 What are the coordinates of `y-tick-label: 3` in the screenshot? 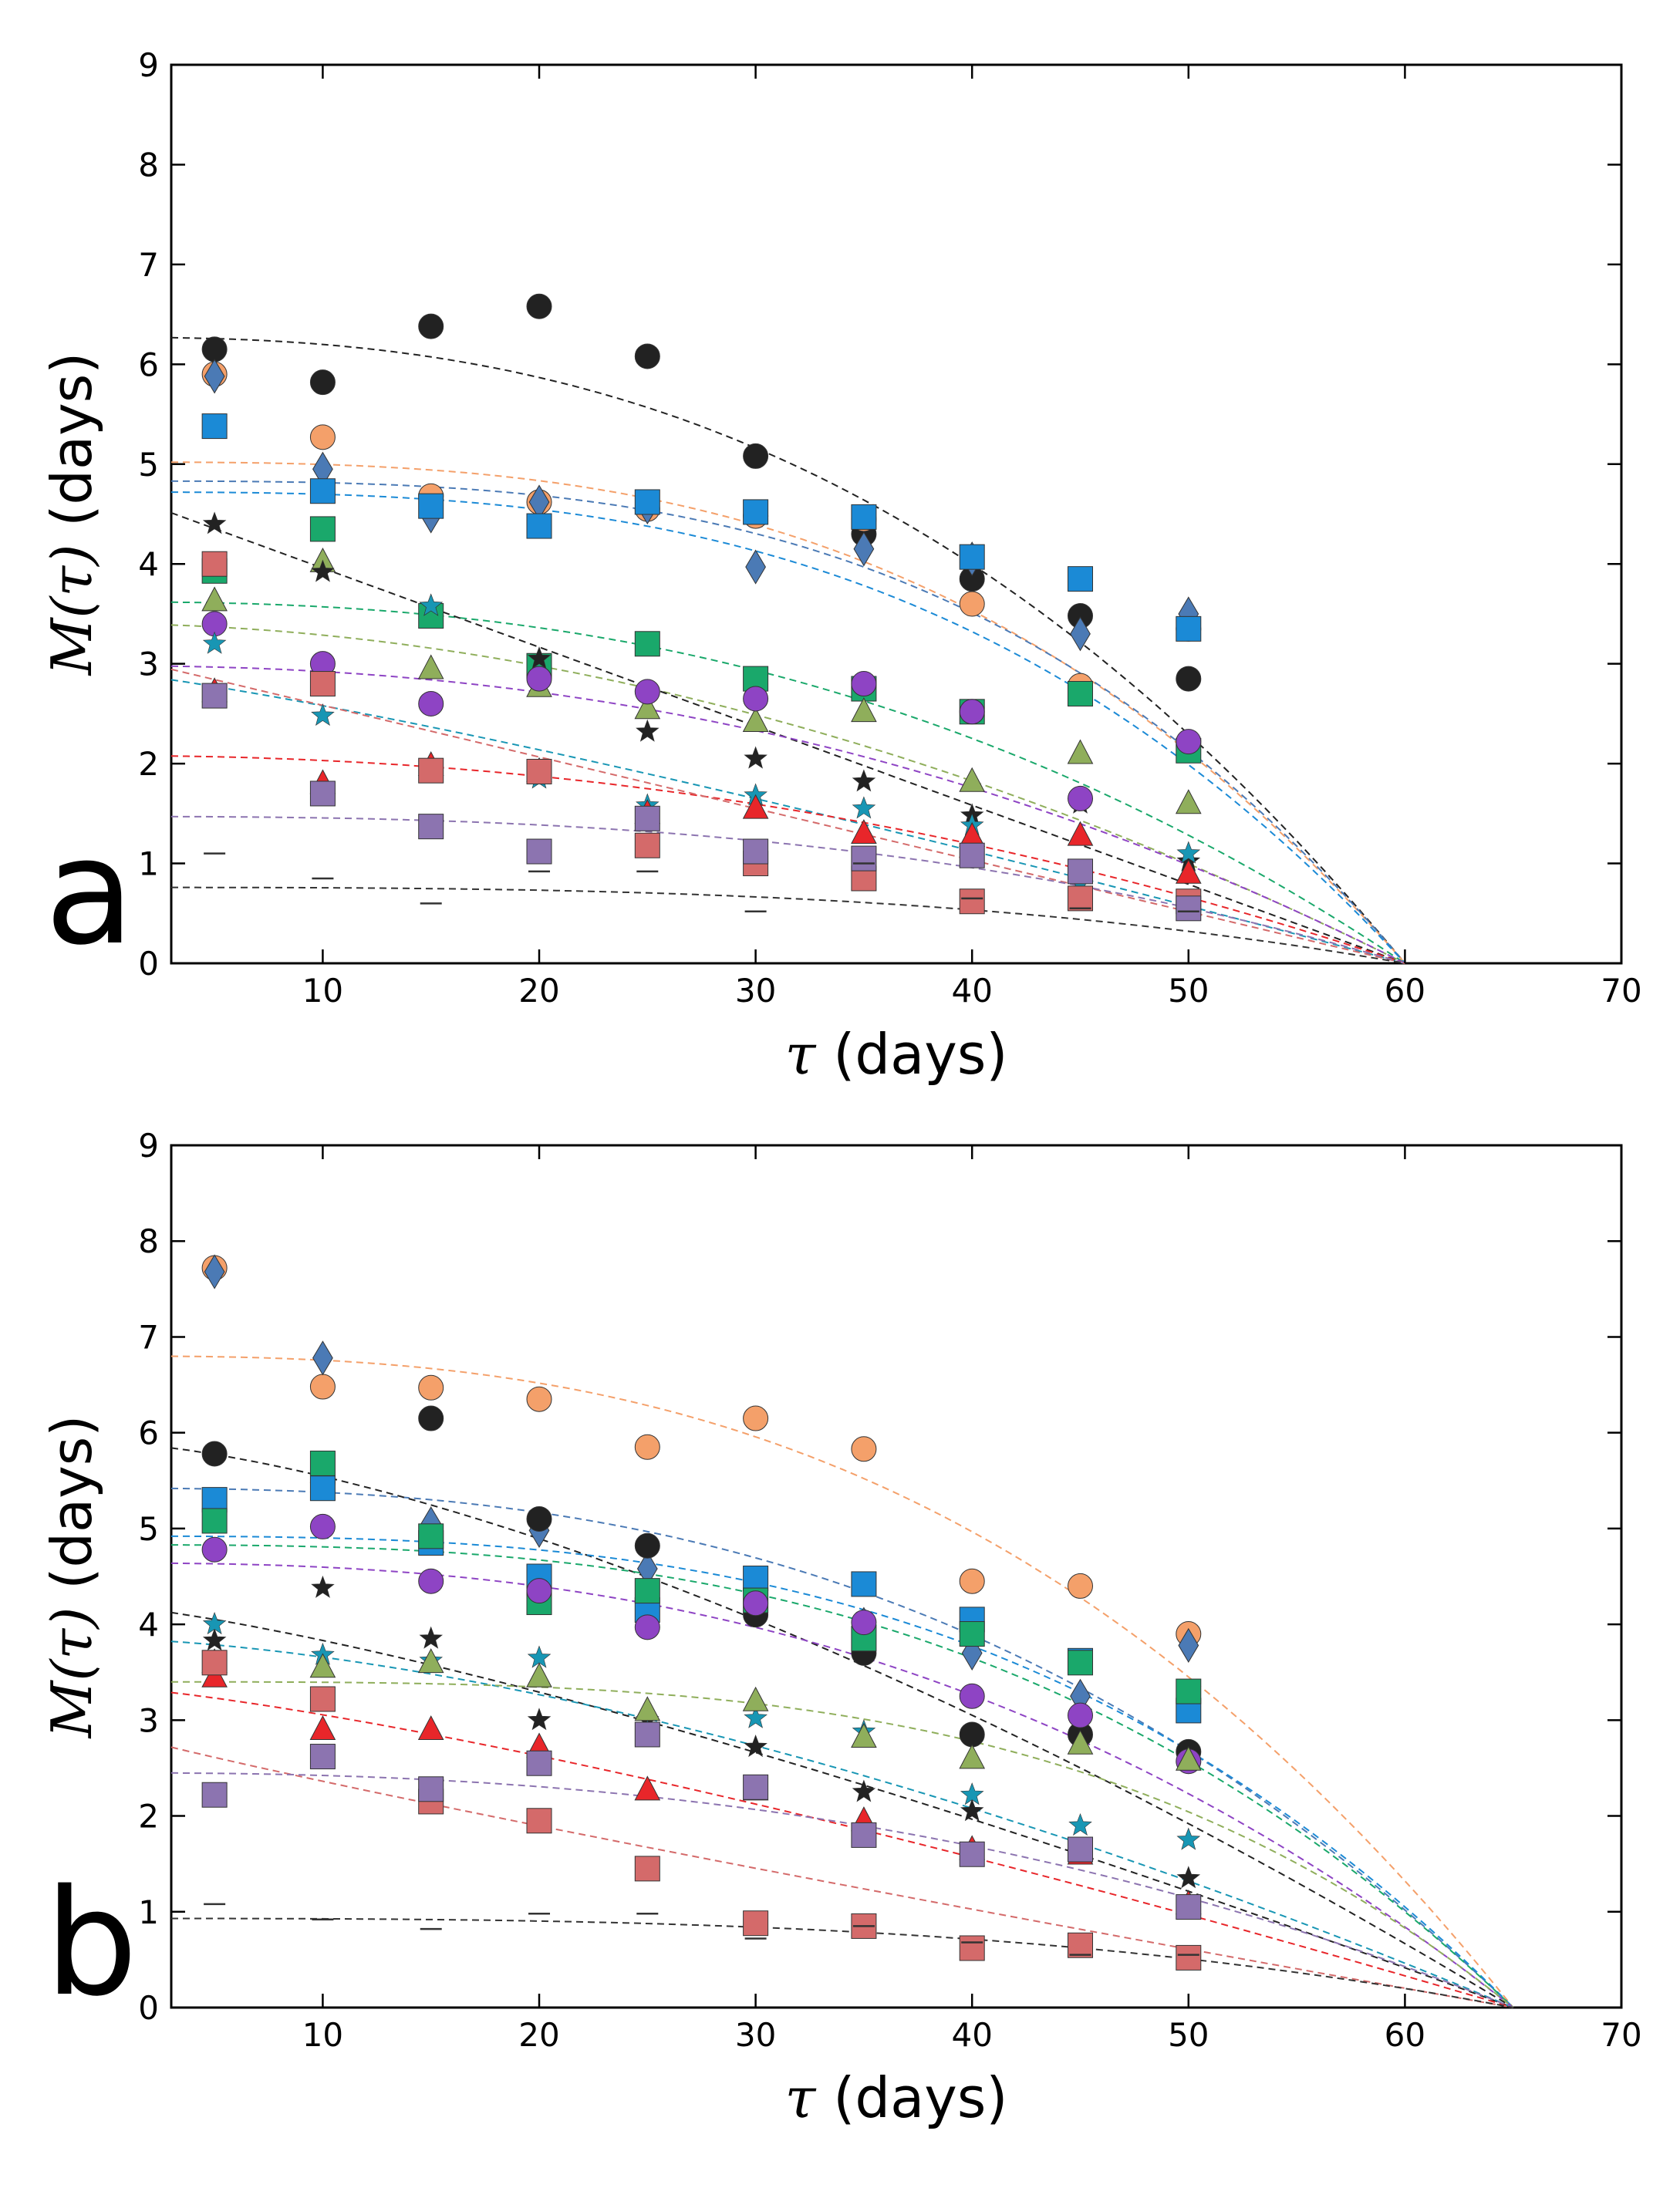 It's located at (148, 664).